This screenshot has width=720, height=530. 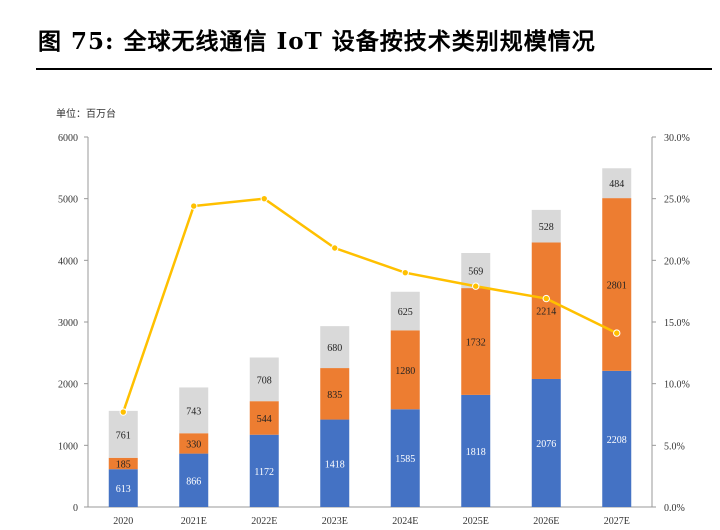 What do you see at coordinates (68, 261) in the screenshot?
I see `y-tick-label: 4000` at bounding box center [68, 261].